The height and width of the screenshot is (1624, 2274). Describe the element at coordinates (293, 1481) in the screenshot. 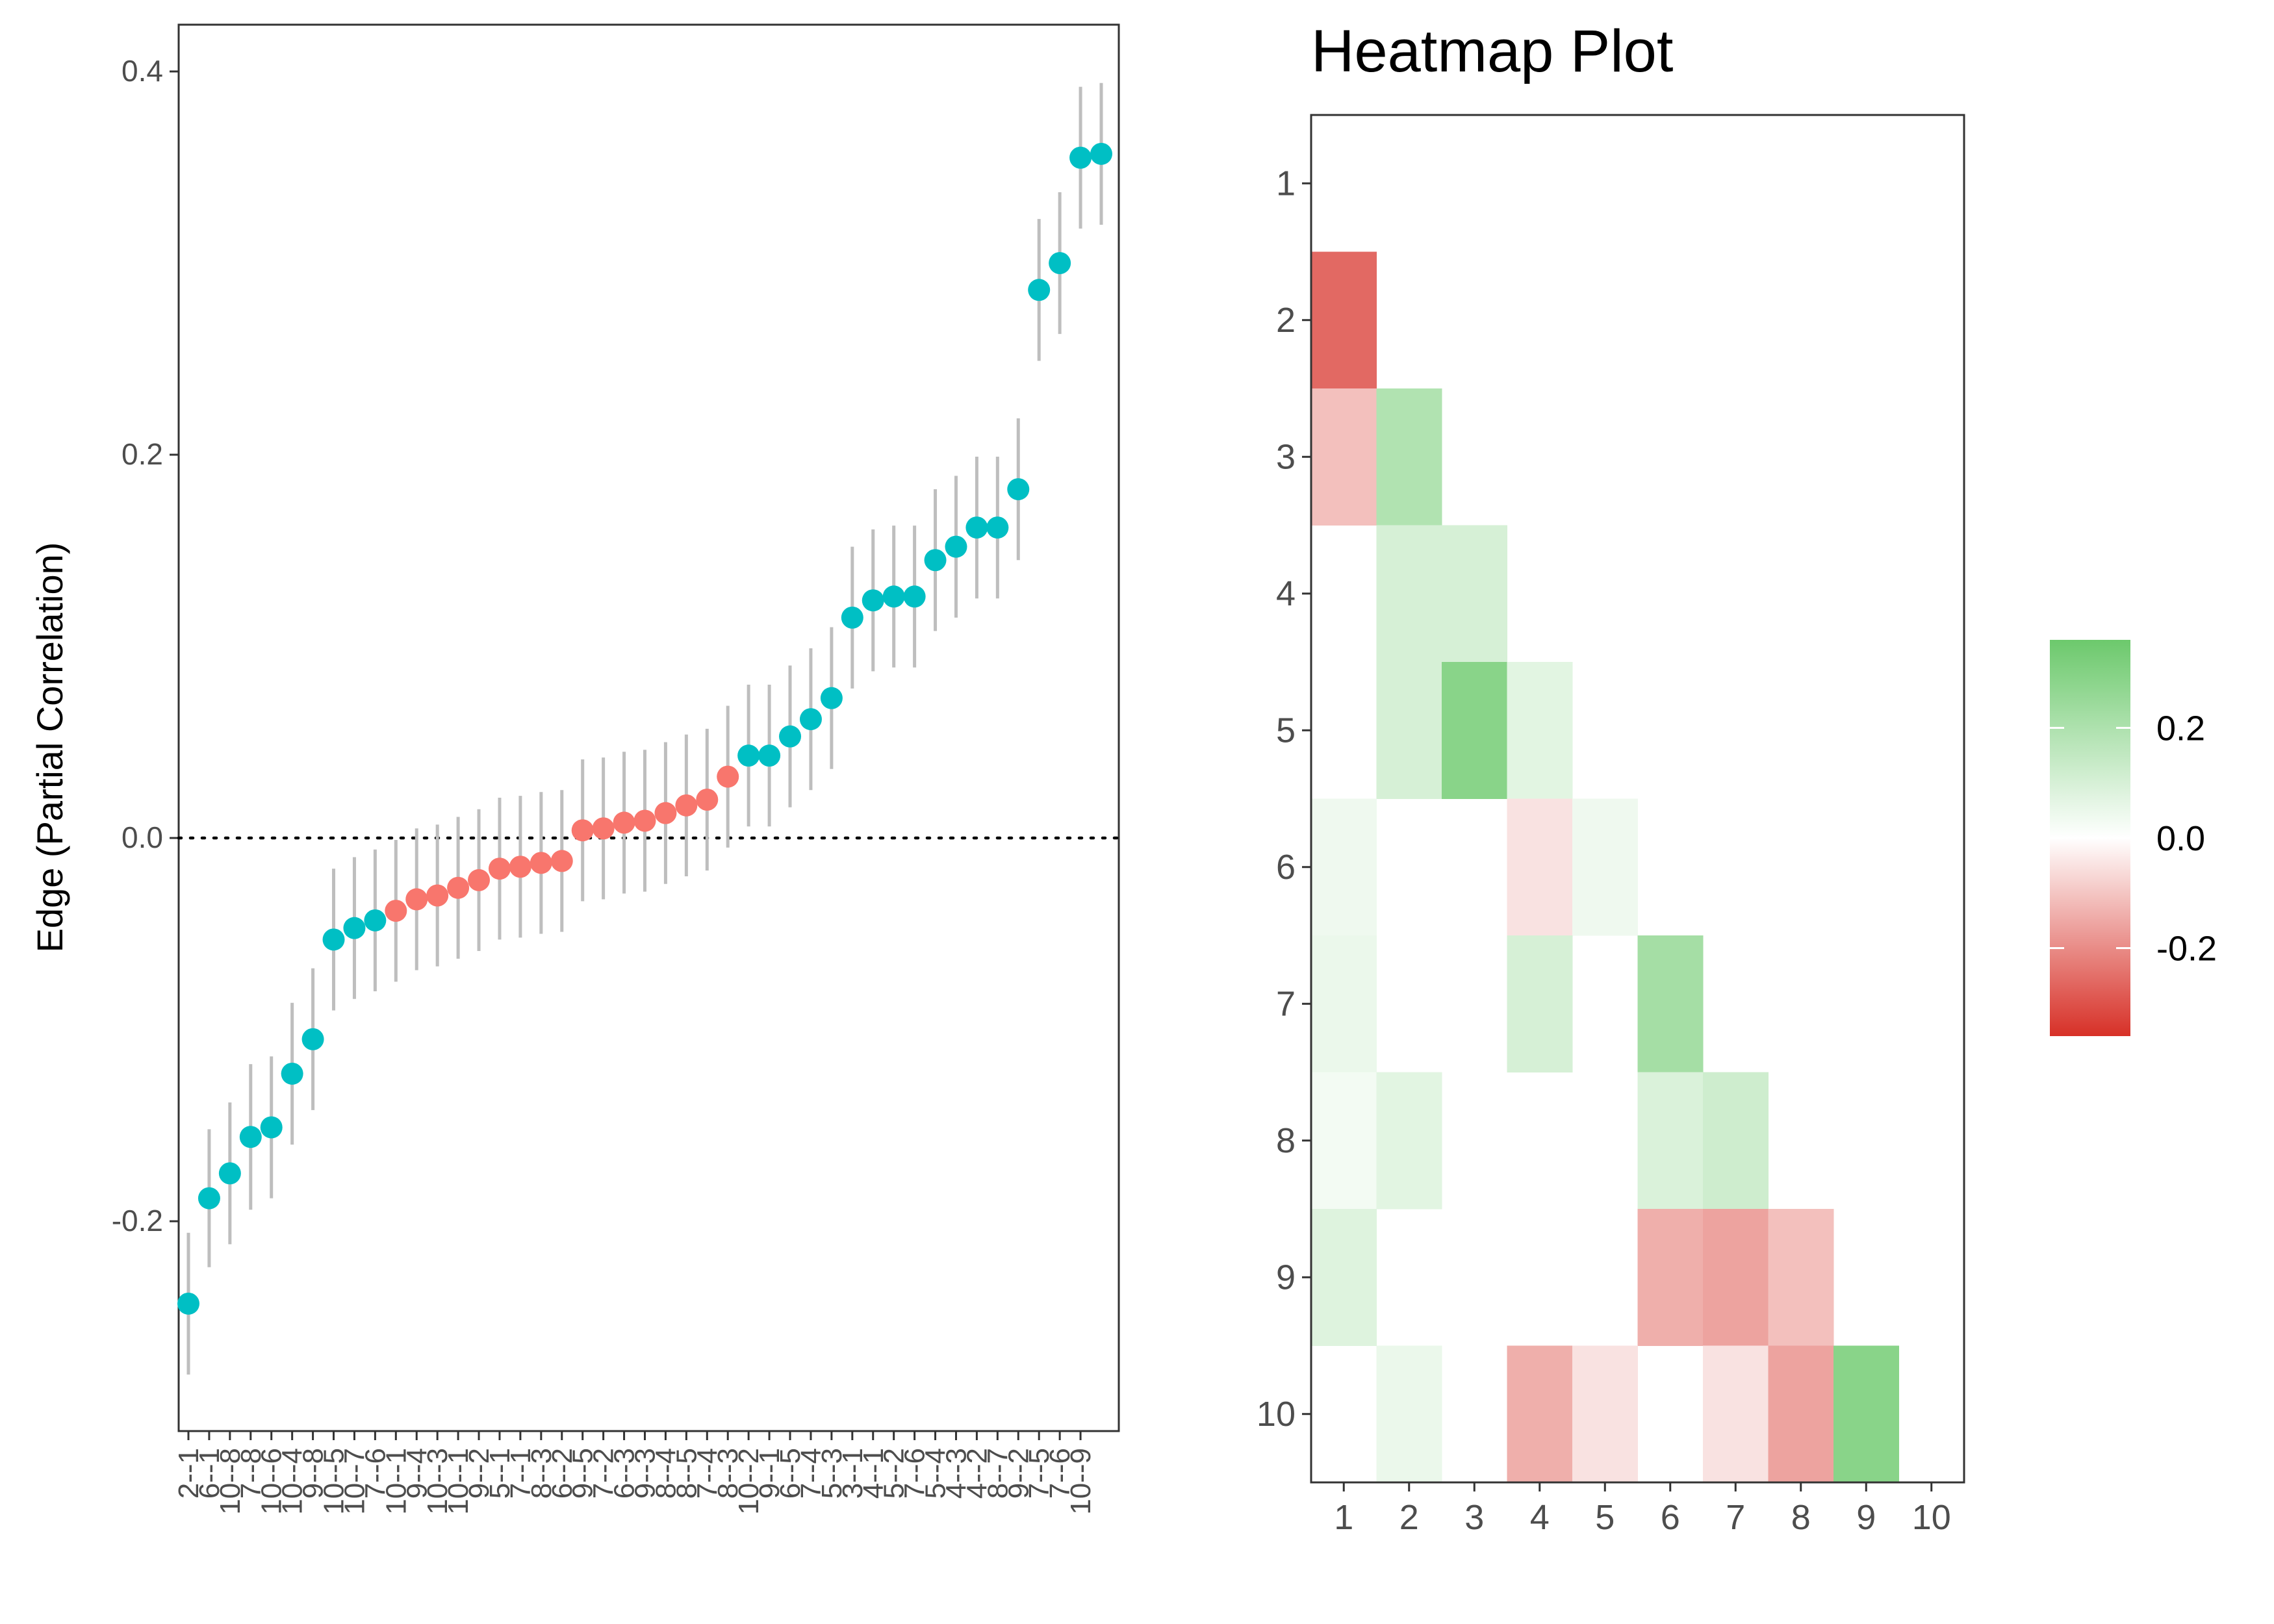

I see `x-tick-label: 10--4` at that location.